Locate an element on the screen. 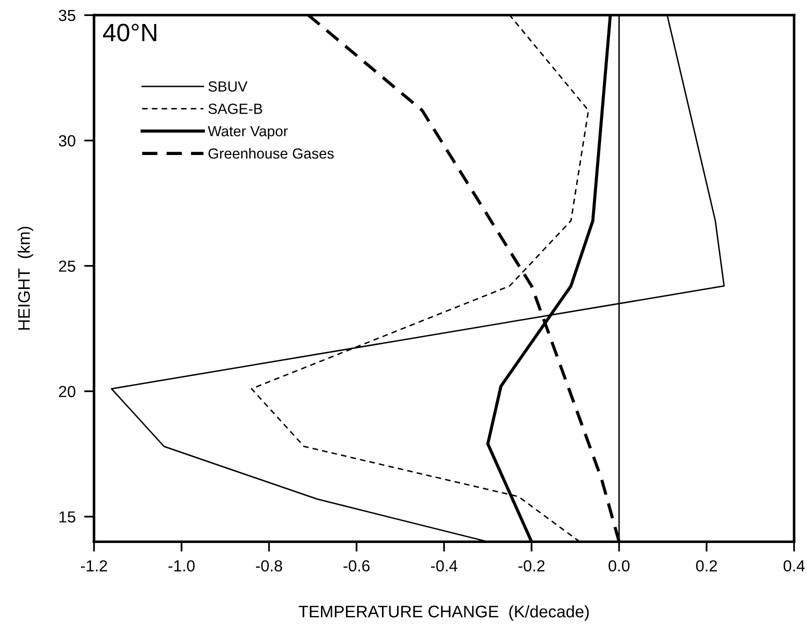  x-tick-label: -0.4 is located at coordinates (444, 566).